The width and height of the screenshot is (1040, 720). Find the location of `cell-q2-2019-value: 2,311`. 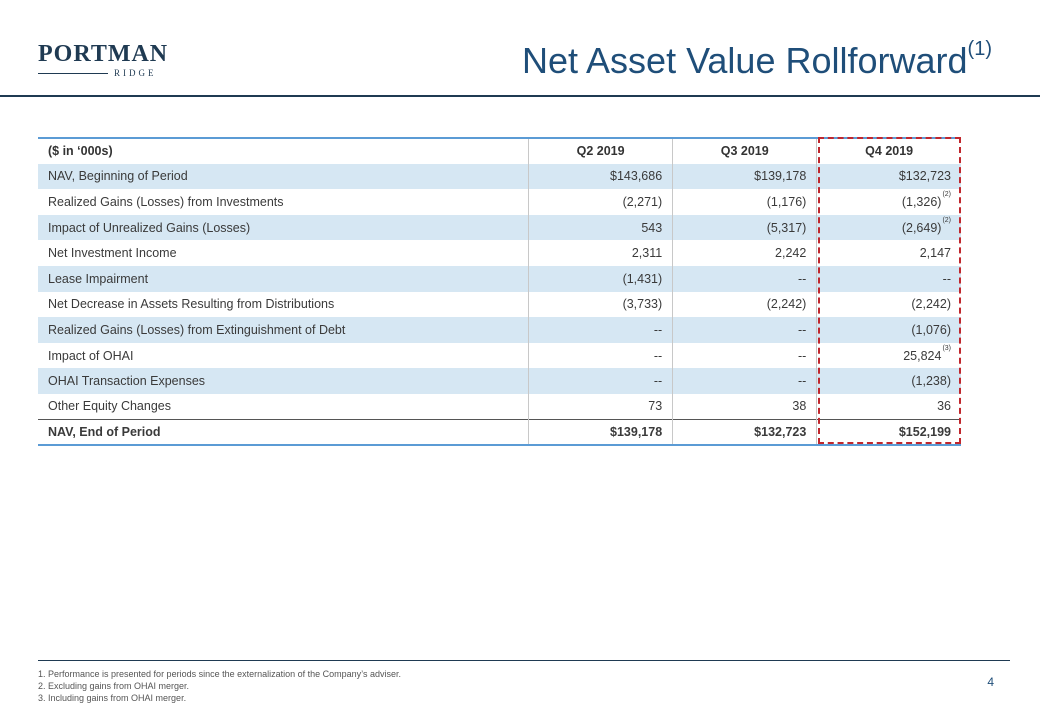

cell-q2-2019-value: 2,311 is located at coordinates (647, 253).